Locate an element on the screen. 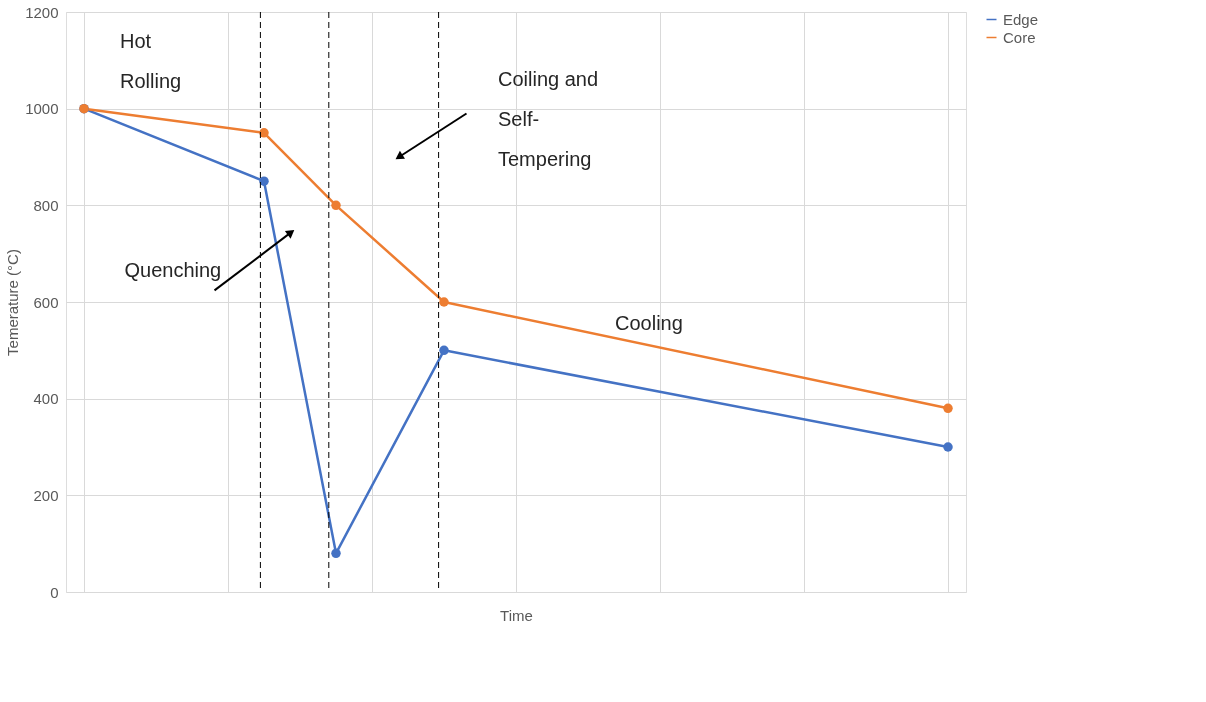  y-axis-title: Temerature (°C) is located at coordinates (13, 302).